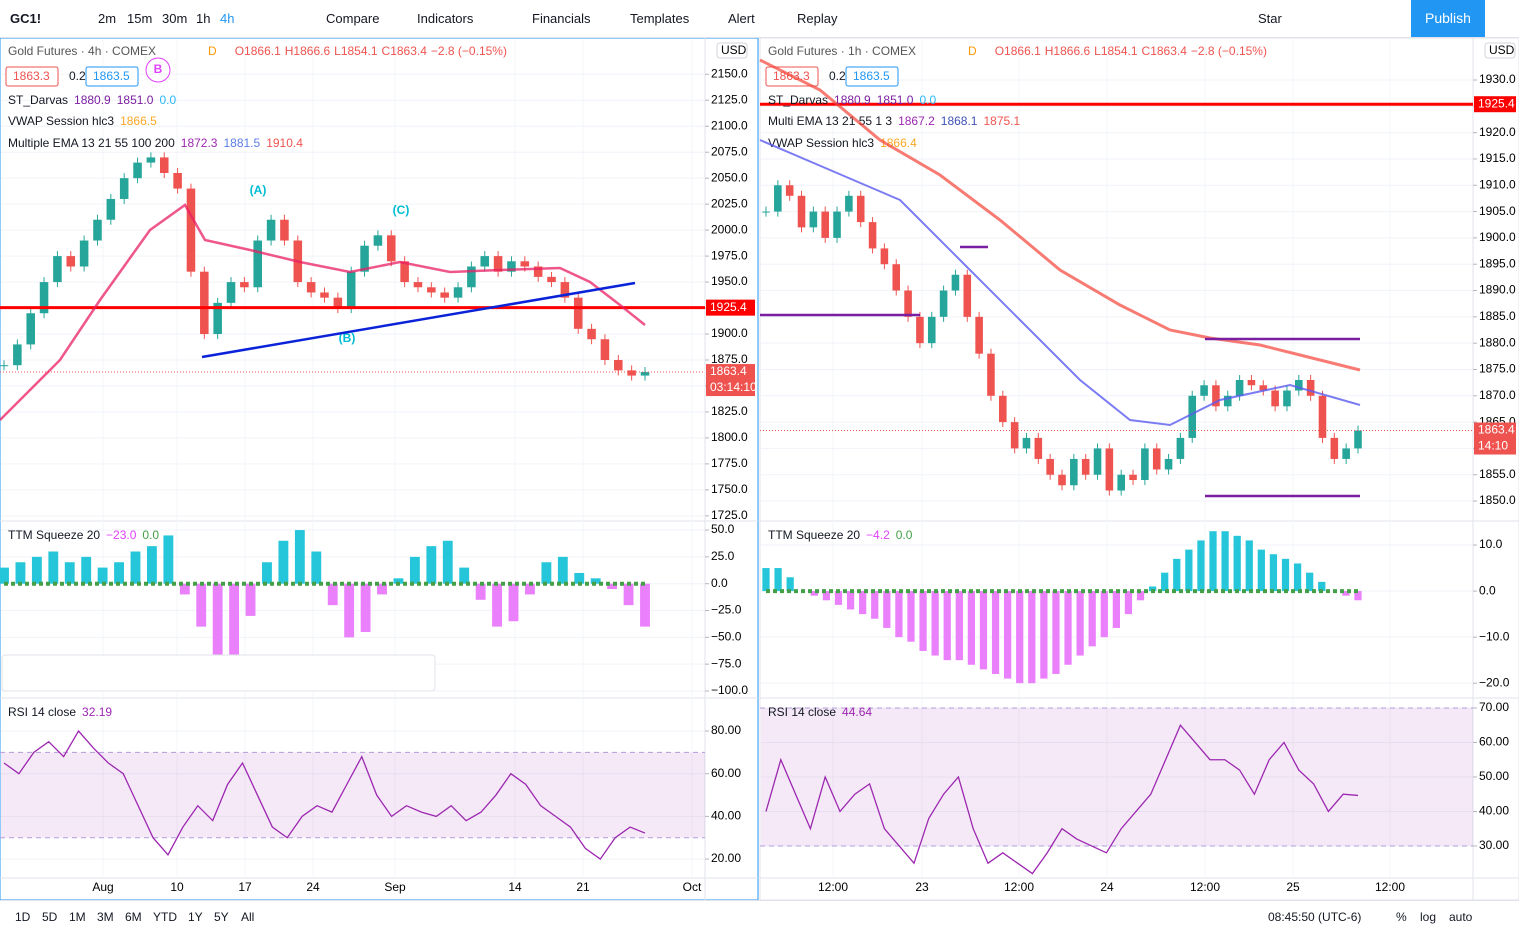 Image resolution: width=1519 pixels, height=938 pixels. I want to click on y-tick-label: 50.00, so click(1494, 776).